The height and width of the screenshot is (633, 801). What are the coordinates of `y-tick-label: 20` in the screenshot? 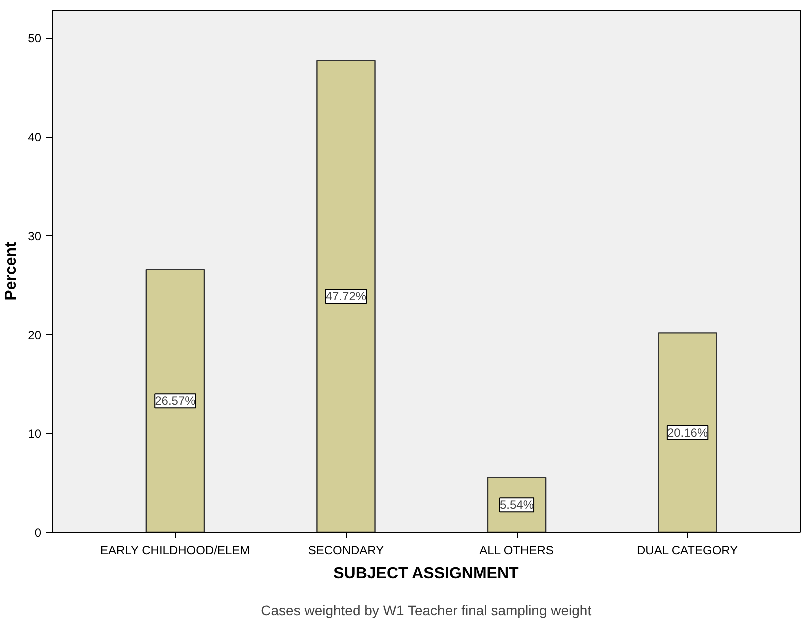 It's located at (35, 335).